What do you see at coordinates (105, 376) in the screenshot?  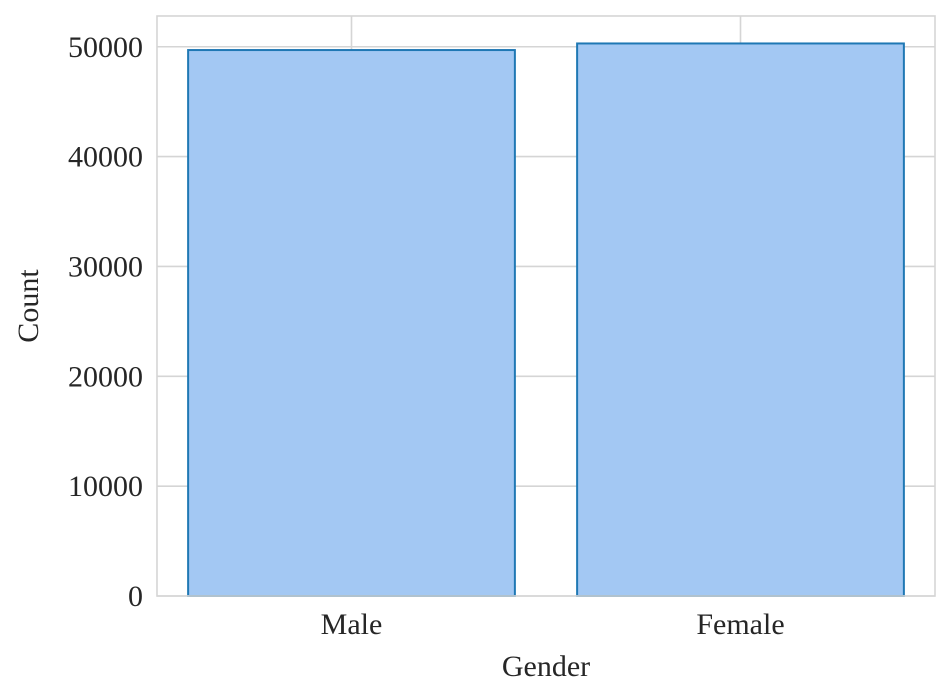 I see `y-tick-label: 20000` at bounding box center [105, 376].